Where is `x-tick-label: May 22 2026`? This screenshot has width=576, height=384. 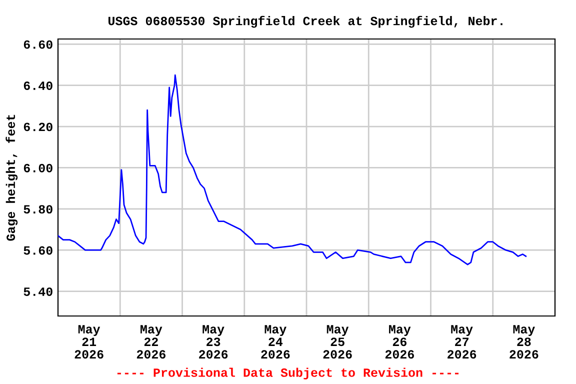 x-tick-label: May 22 2026 is located at coordinates (151, 342).